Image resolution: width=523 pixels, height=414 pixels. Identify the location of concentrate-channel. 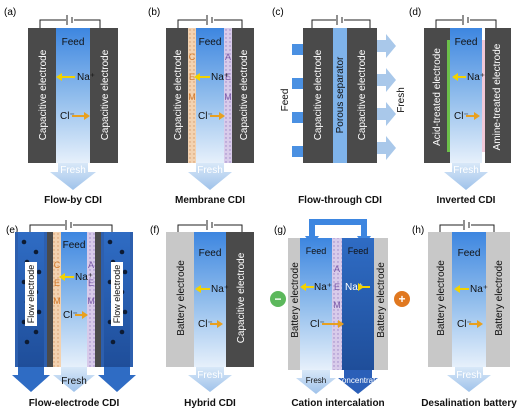
(358, 304).